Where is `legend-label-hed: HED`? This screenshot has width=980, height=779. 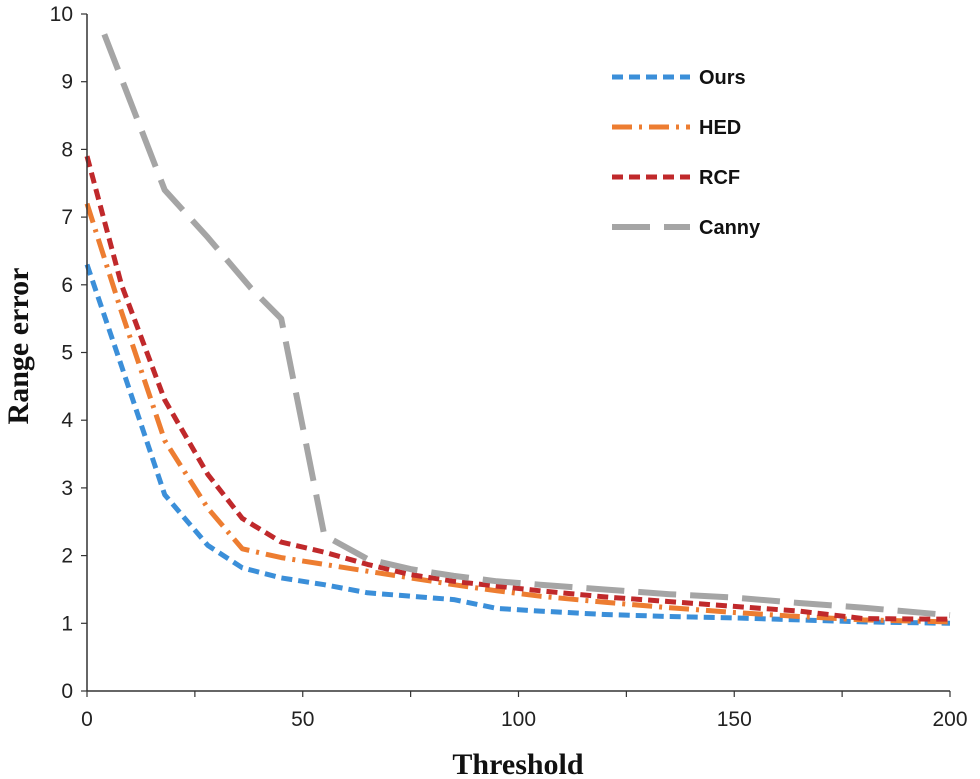
legend-label-hed: HED is located at coordinates (720, 128).